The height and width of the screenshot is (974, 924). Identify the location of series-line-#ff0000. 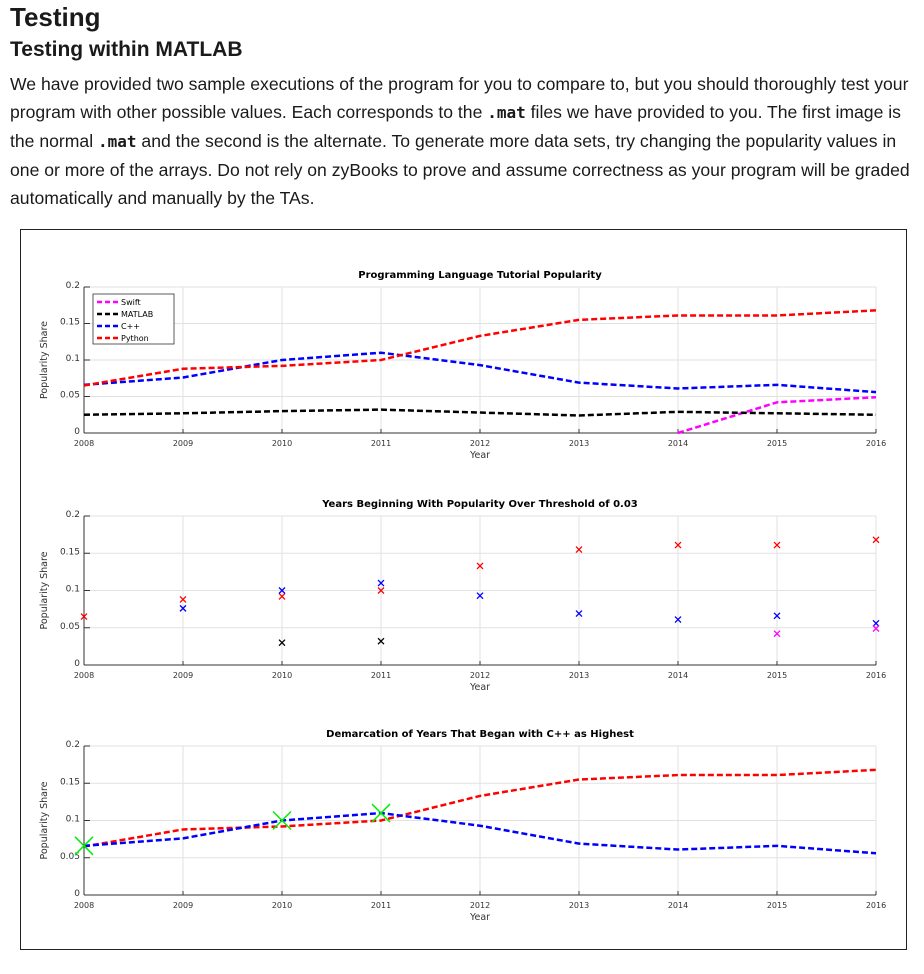
(480, 808).